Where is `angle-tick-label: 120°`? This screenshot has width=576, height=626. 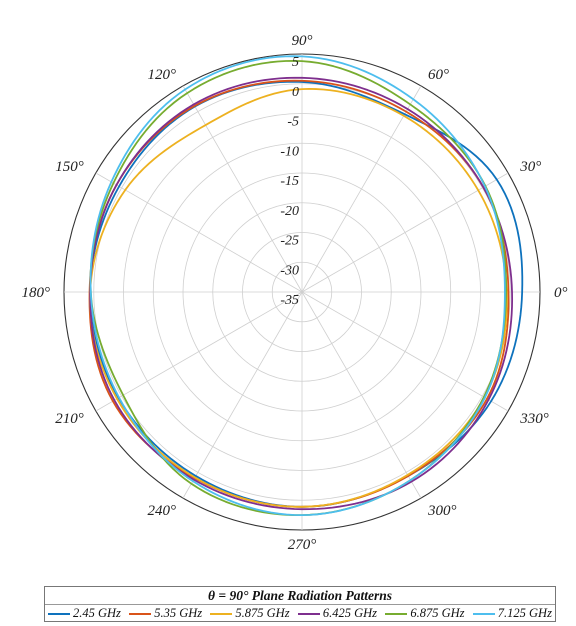 angle-tick-label: 120° is located at coordinates (162, 75).